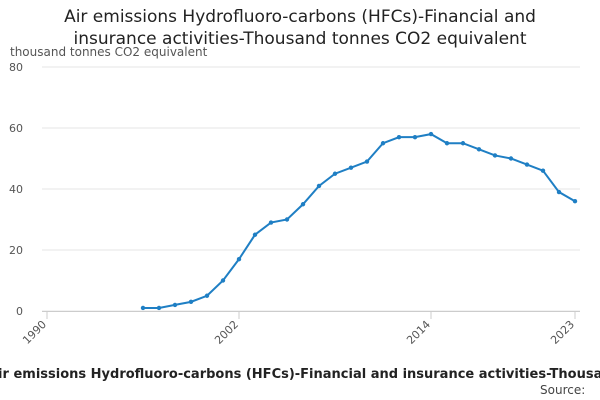 The image size is (600, 400). Describe the element at coordinates (562, 332) in the screenshot. I see `x-tick-label: 2023` at that location.